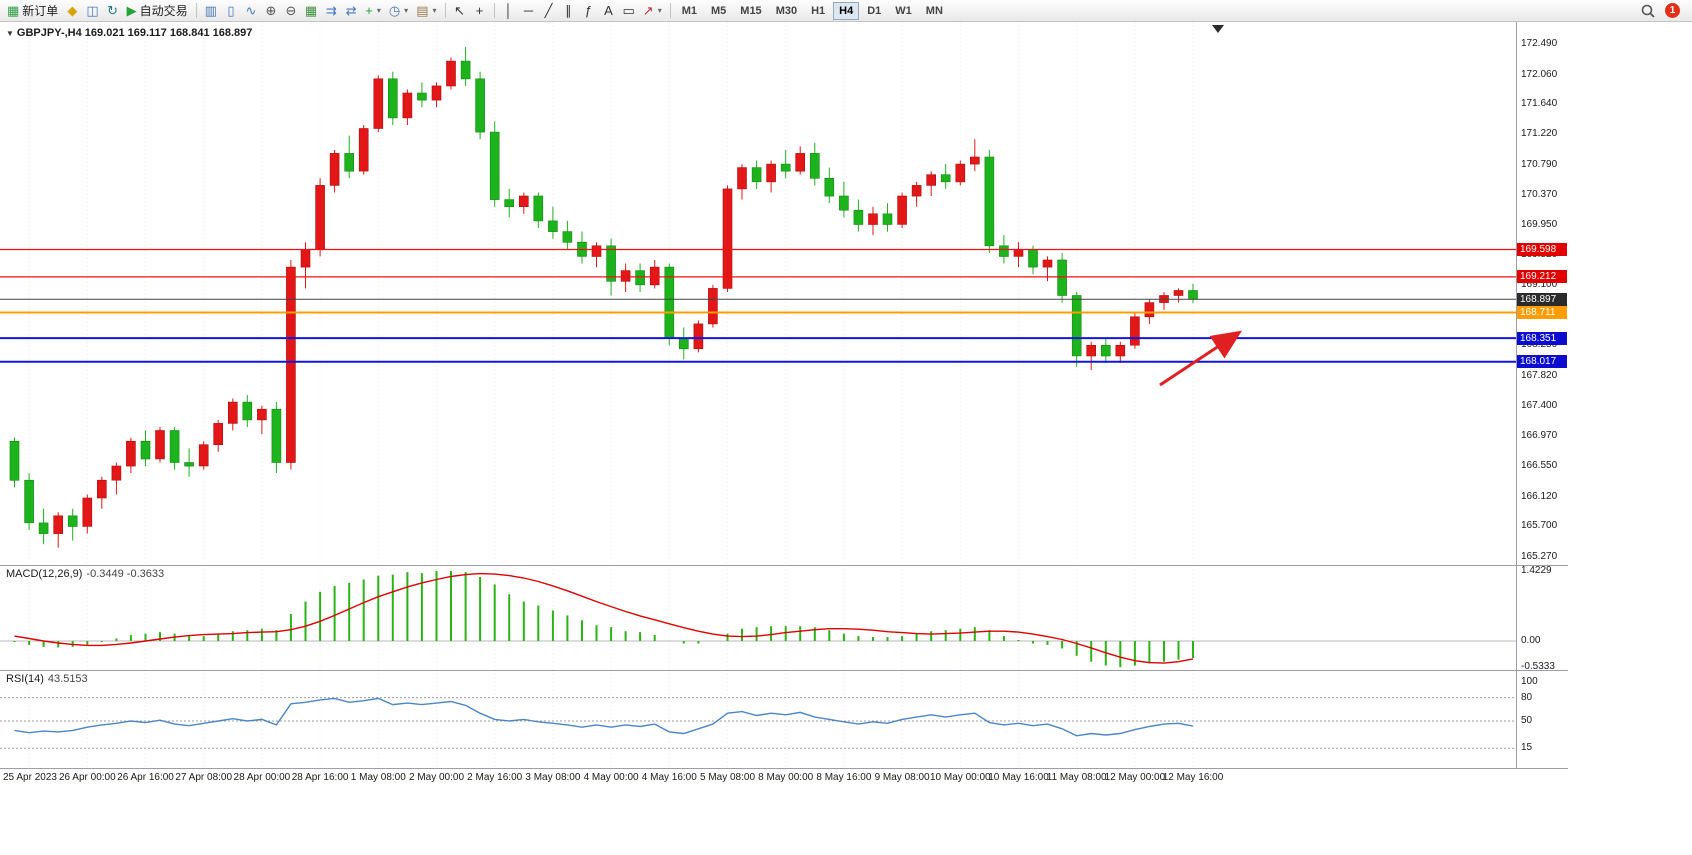 The height and width of the screenshot is (855, 1692). Describe the element at coordinates (874, 10) in the screenshot. I see `timeframe-d1: D1` at that location.